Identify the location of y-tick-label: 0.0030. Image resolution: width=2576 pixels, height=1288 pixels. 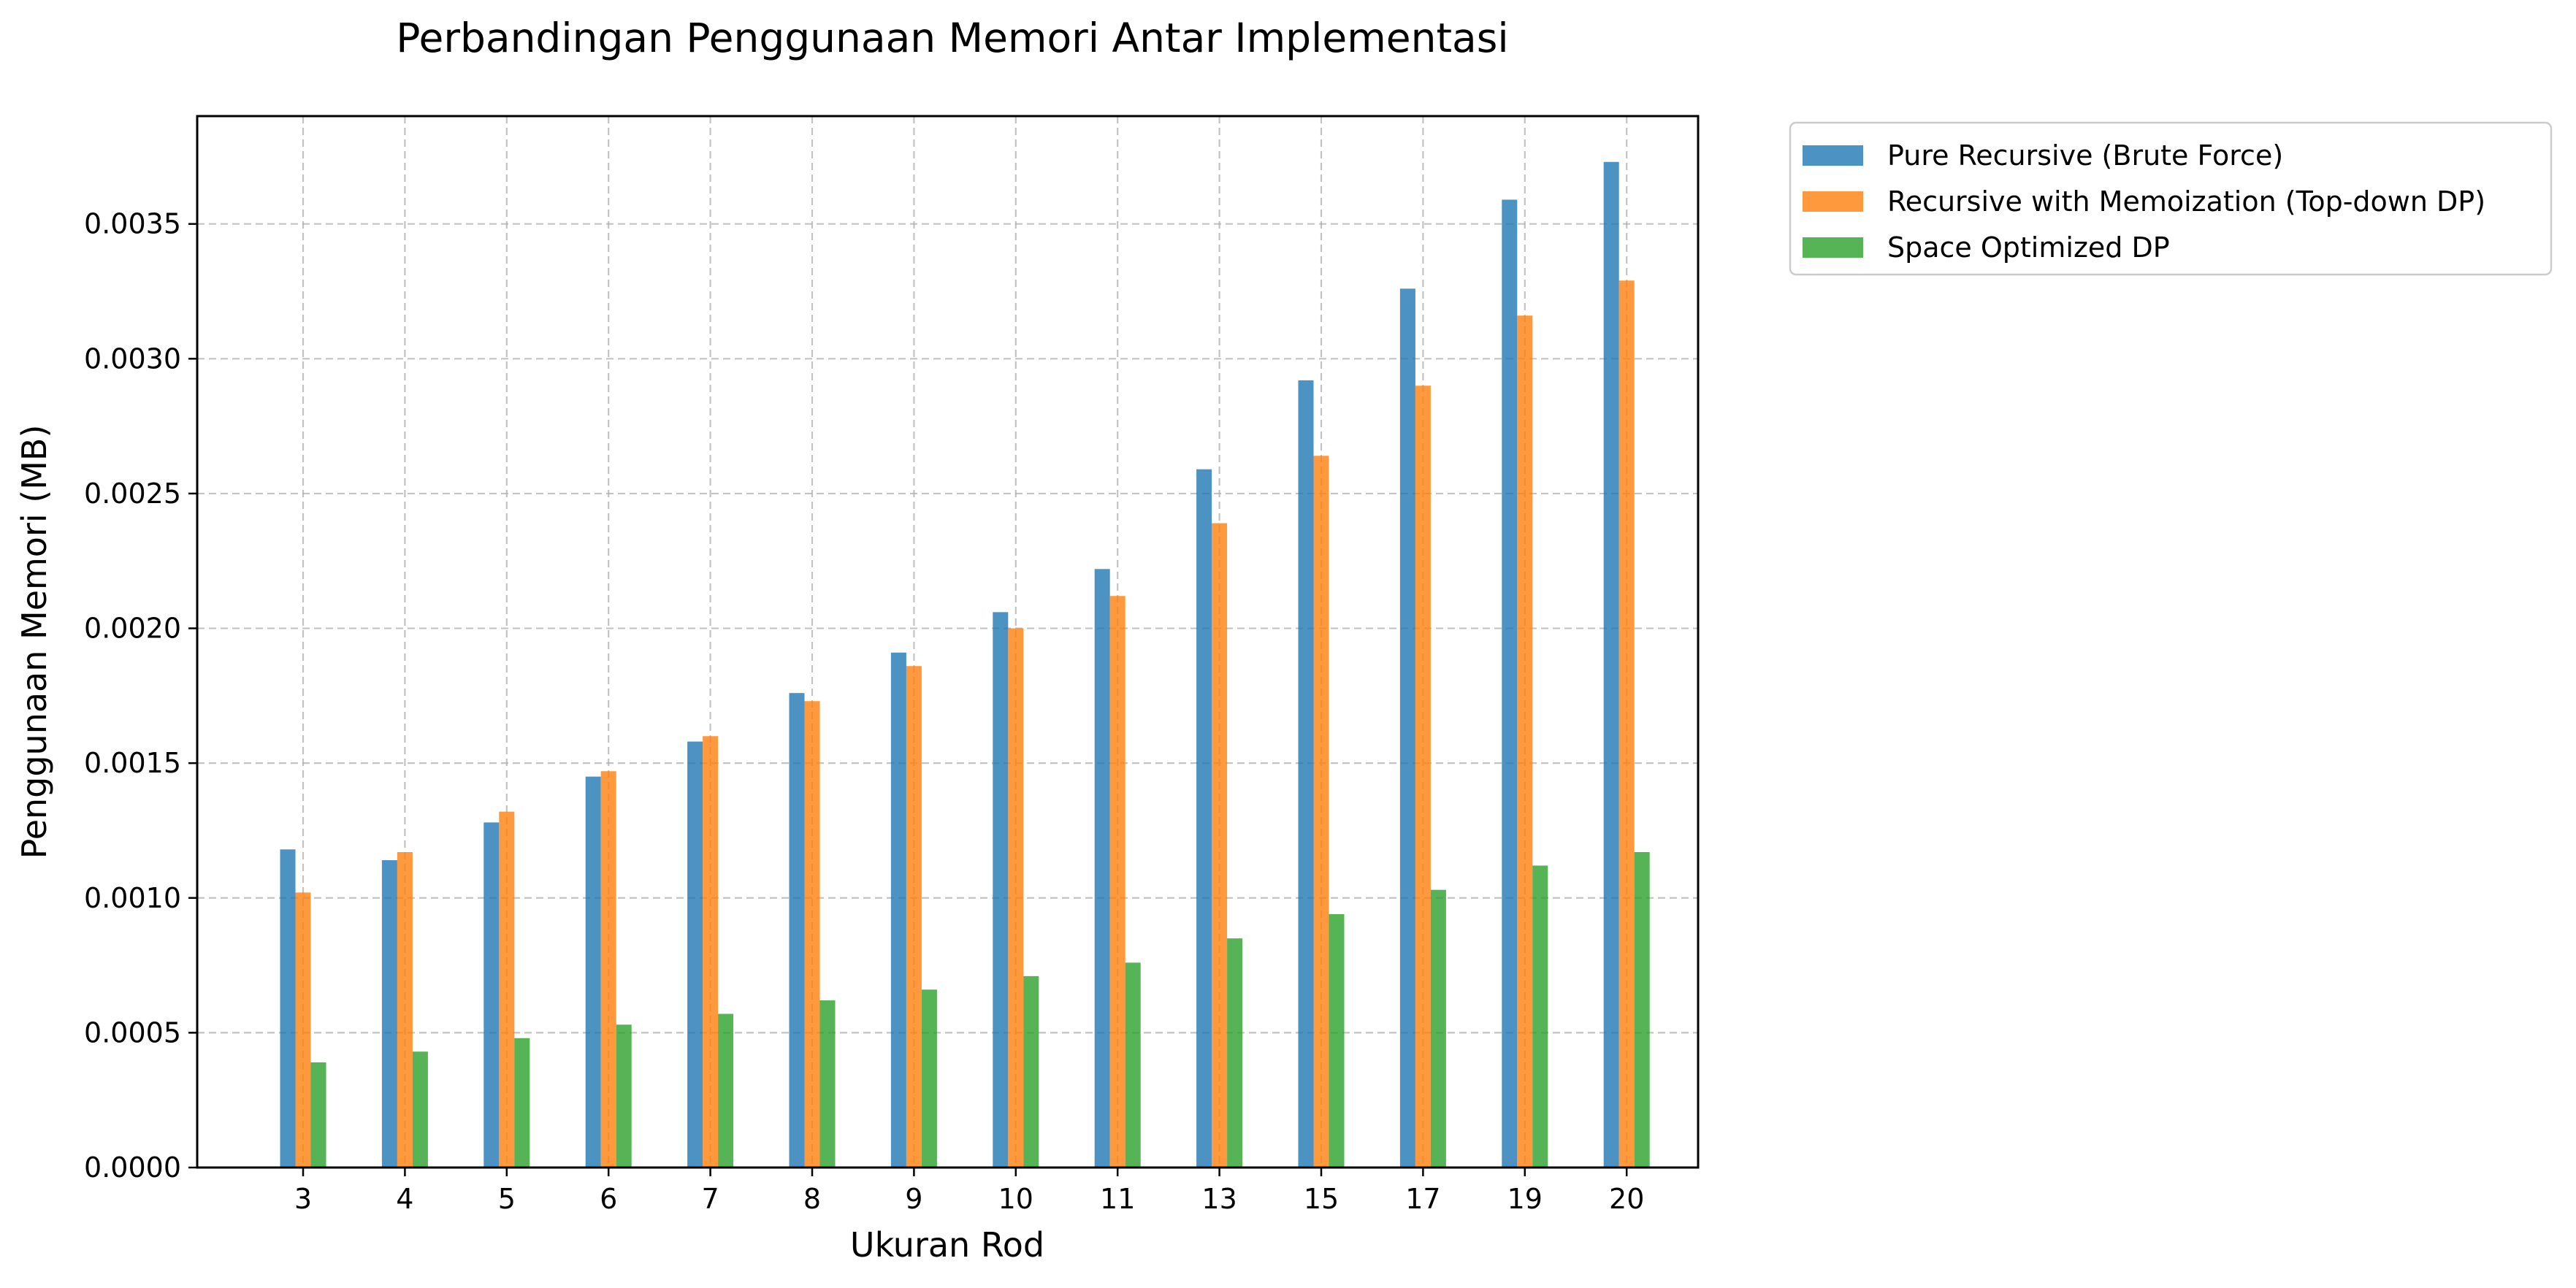
(132, 358).